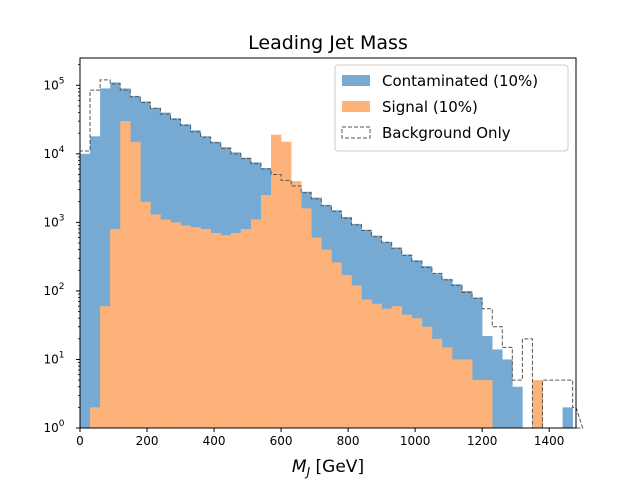  I want to click on x-tick-label: 200, so click(147, 441).